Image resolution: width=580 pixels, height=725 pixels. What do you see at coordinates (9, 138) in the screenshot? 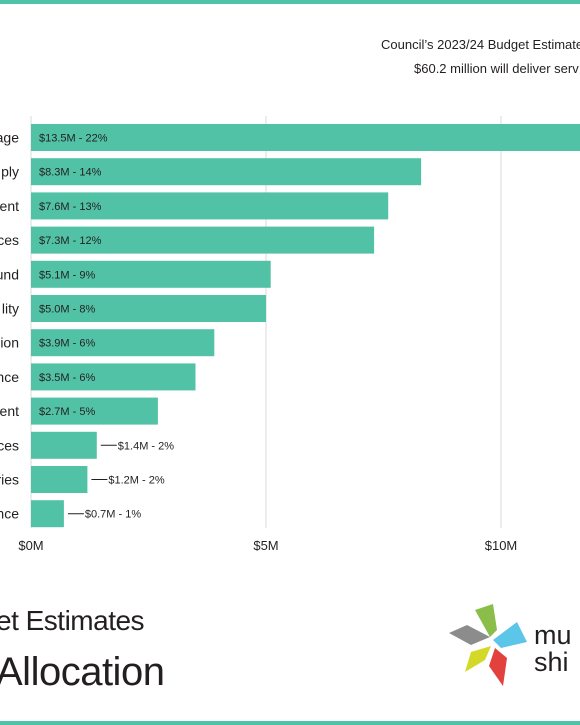
I see `category-label: age` at bounding box center [9, 138].